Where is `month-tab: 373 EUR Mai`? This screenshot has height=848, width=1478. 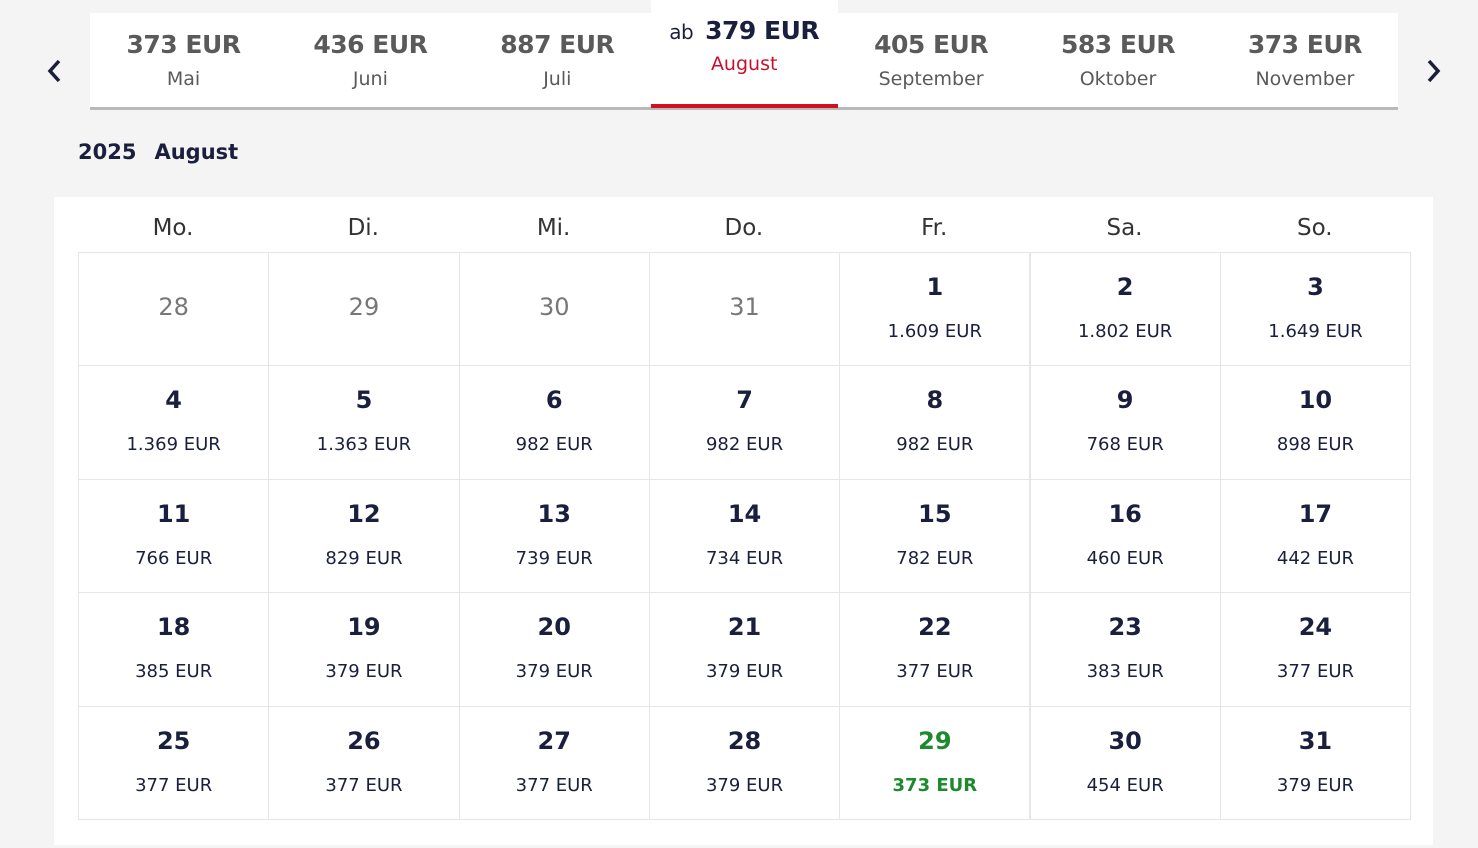 month-tab: 373 EUR Mai is located at coordinates (183, 60).